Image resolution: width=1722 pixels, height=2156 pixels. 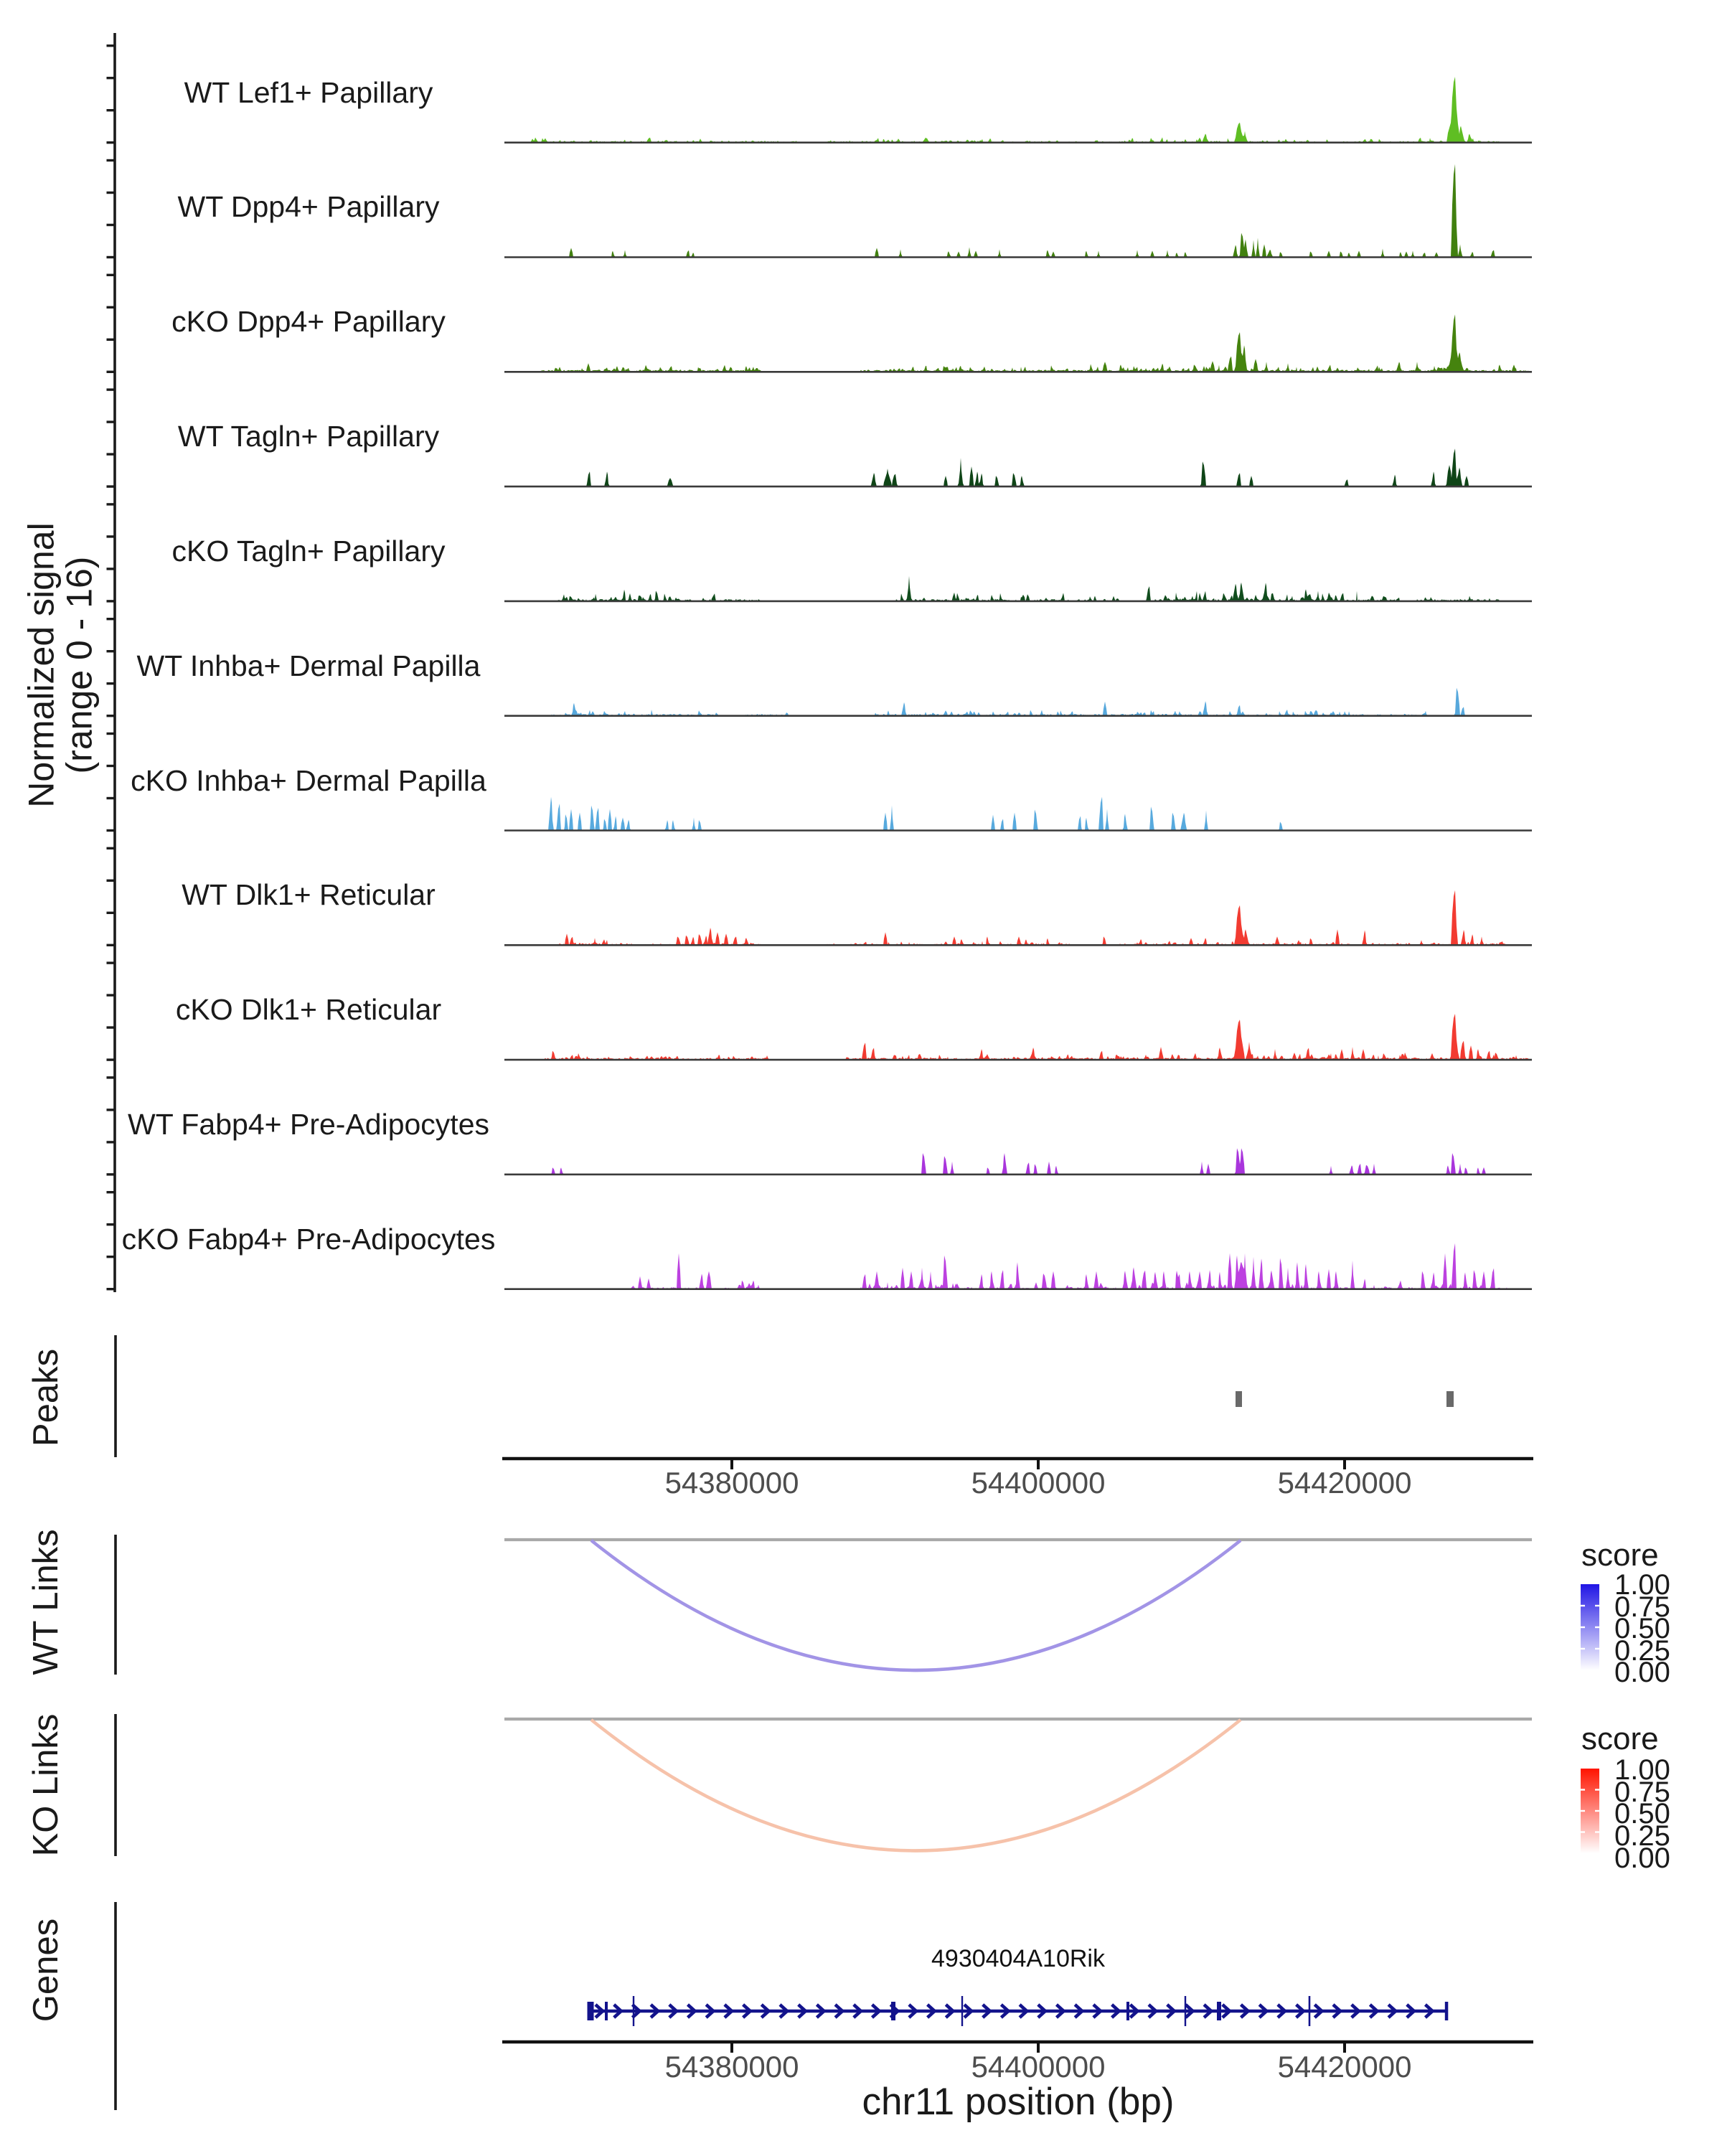 What do you see at coordinates (80, 666) in the screenshot?
I see `svg-text: (range 0 - 16)` at bounding box center [80, 666].